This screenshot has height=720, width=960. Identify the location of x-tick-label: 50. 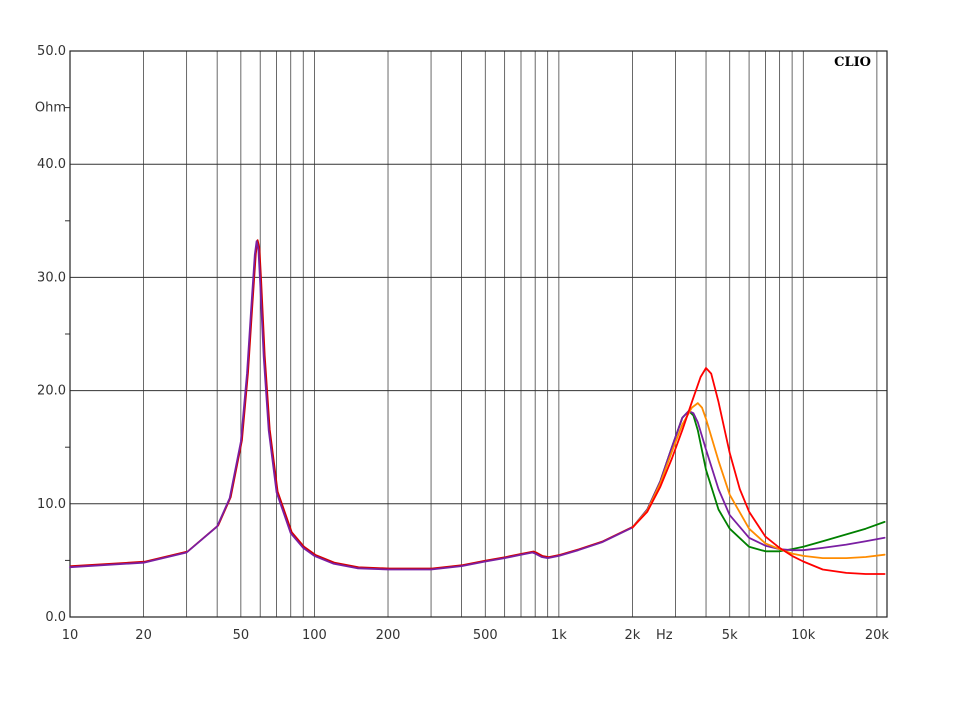
(241, 635).